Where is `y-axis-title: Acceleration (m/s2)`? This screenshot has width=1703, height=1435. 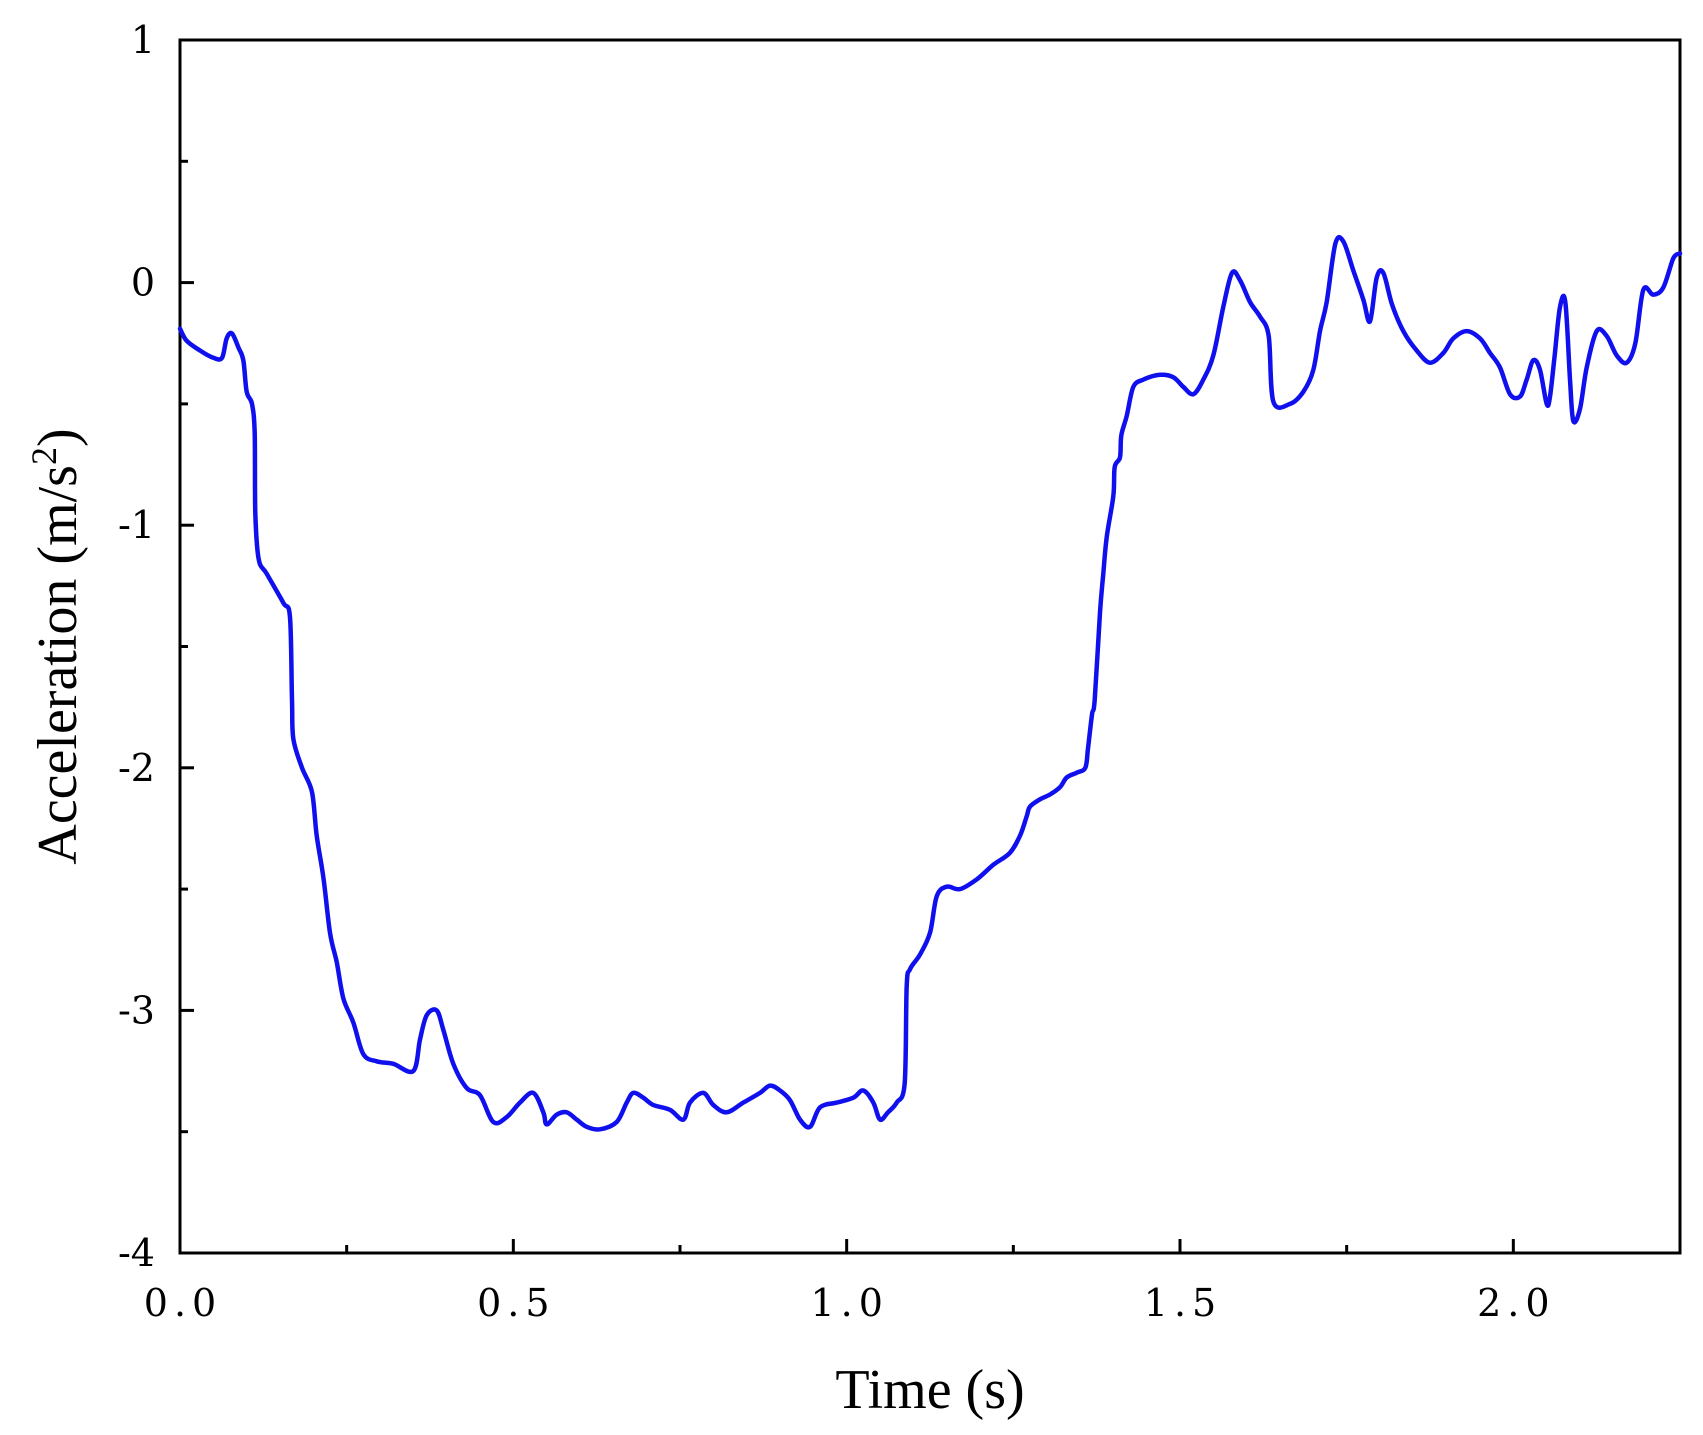
y-axis-title: Acceleration (m/s2) is located at coordinates (56, 646).